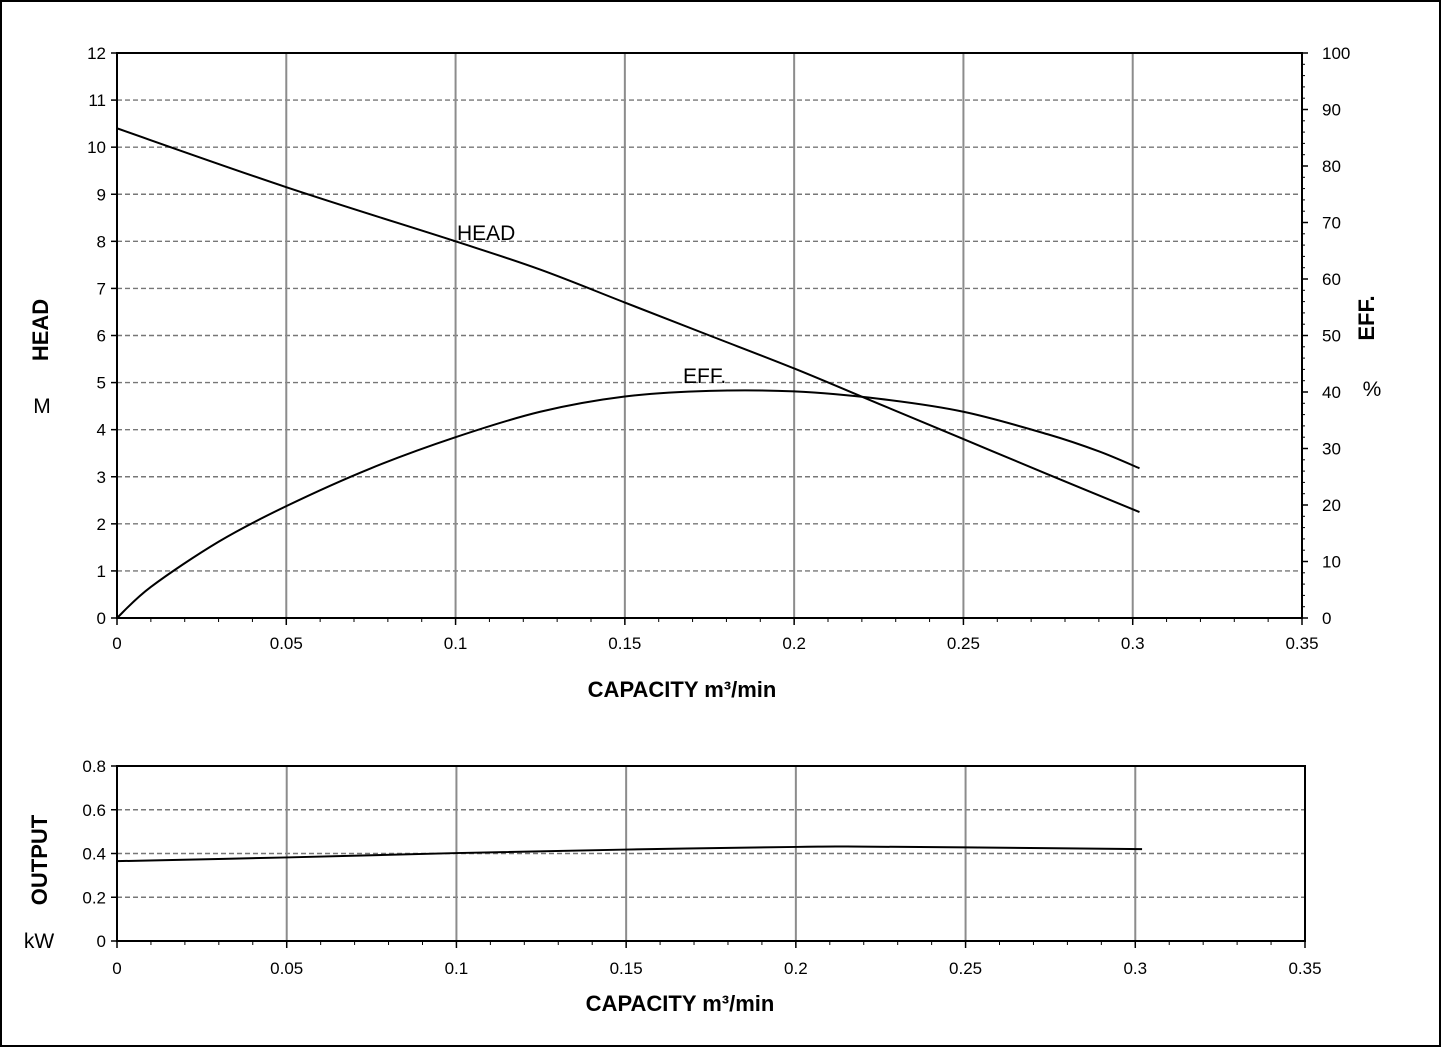 This screenshot has height=1047, width=1441. What do you see at coordinates (101, 241) in the screenshot?
I see `y-tick-label: 8` at bounding box center [101, 241].